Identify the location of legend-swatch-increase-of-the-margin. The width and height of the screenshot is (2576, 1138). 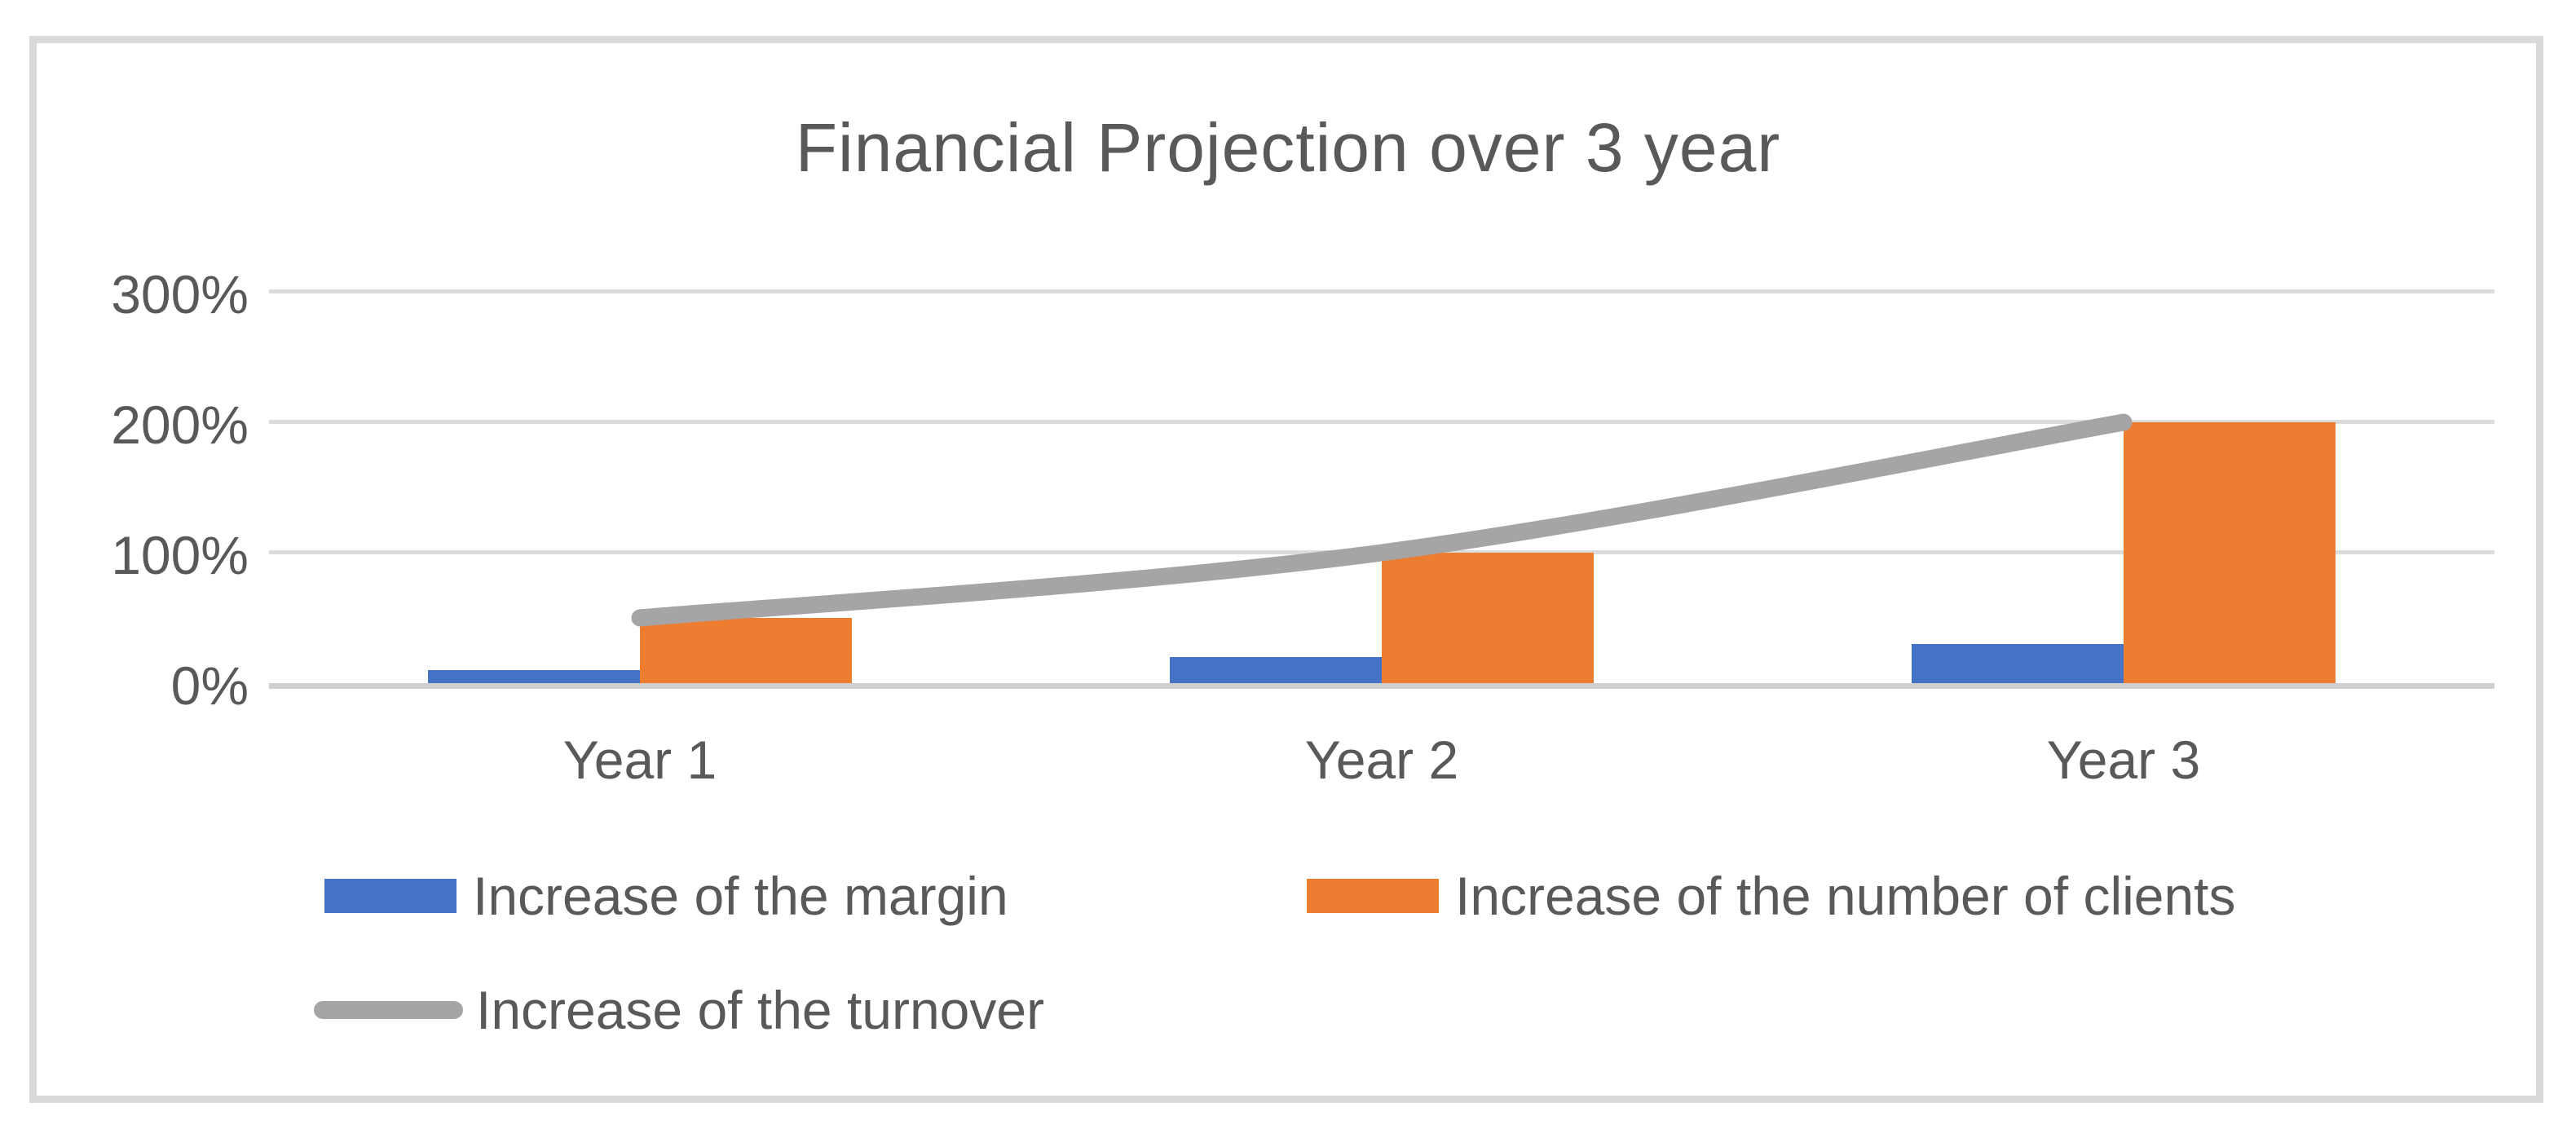
(390, 896).